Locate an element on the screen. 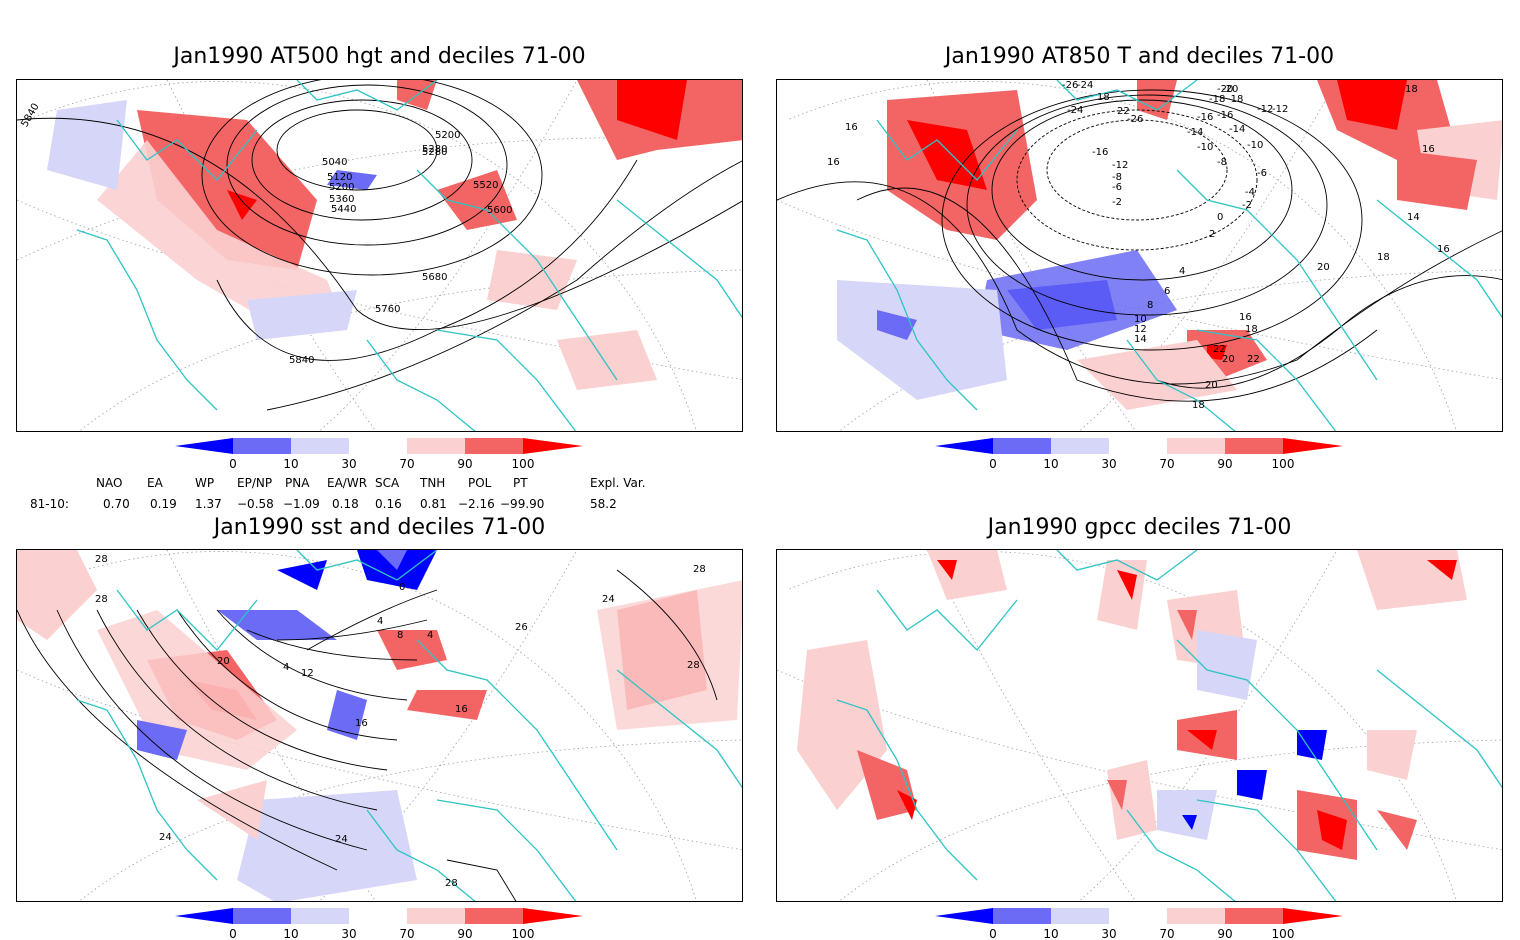 The width and height of the screenshot is (1520, 940). index-header-epnp: EP/NP is located at coordinates (255, 483).